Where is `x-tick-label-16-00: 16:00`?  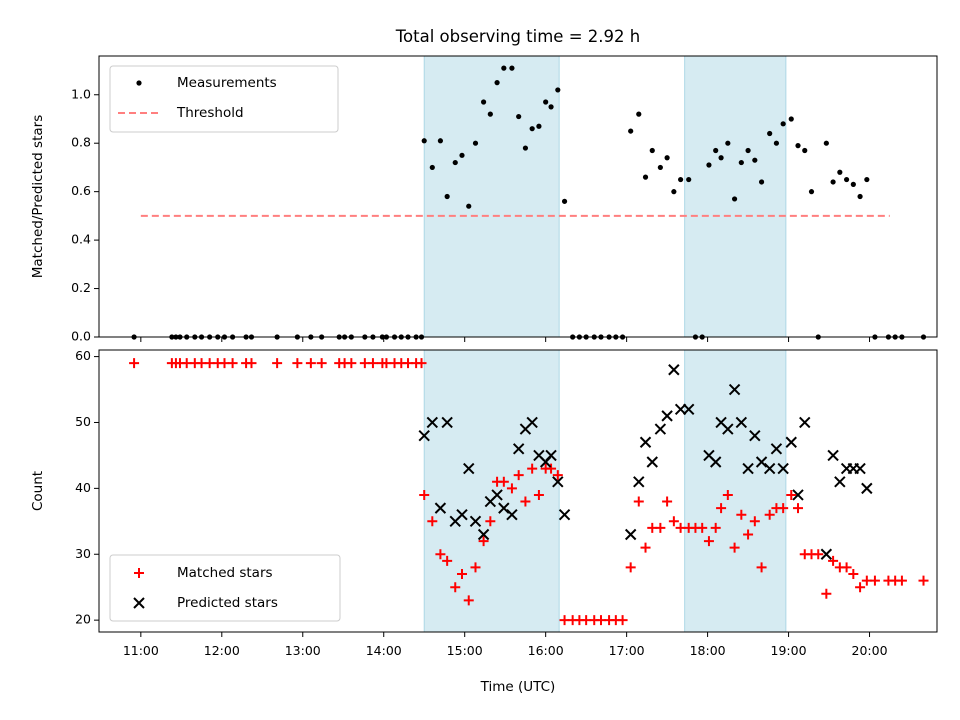
x-tick-label-16-00: 16:00 is located at coordinates (546, 650).